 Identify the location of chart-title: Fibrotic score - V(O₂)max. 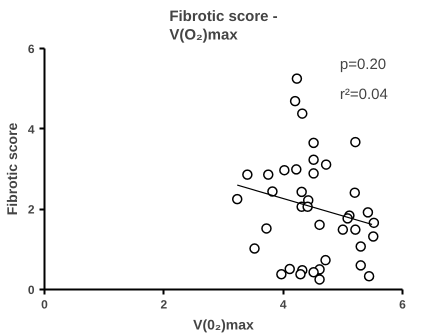
(223, 26).